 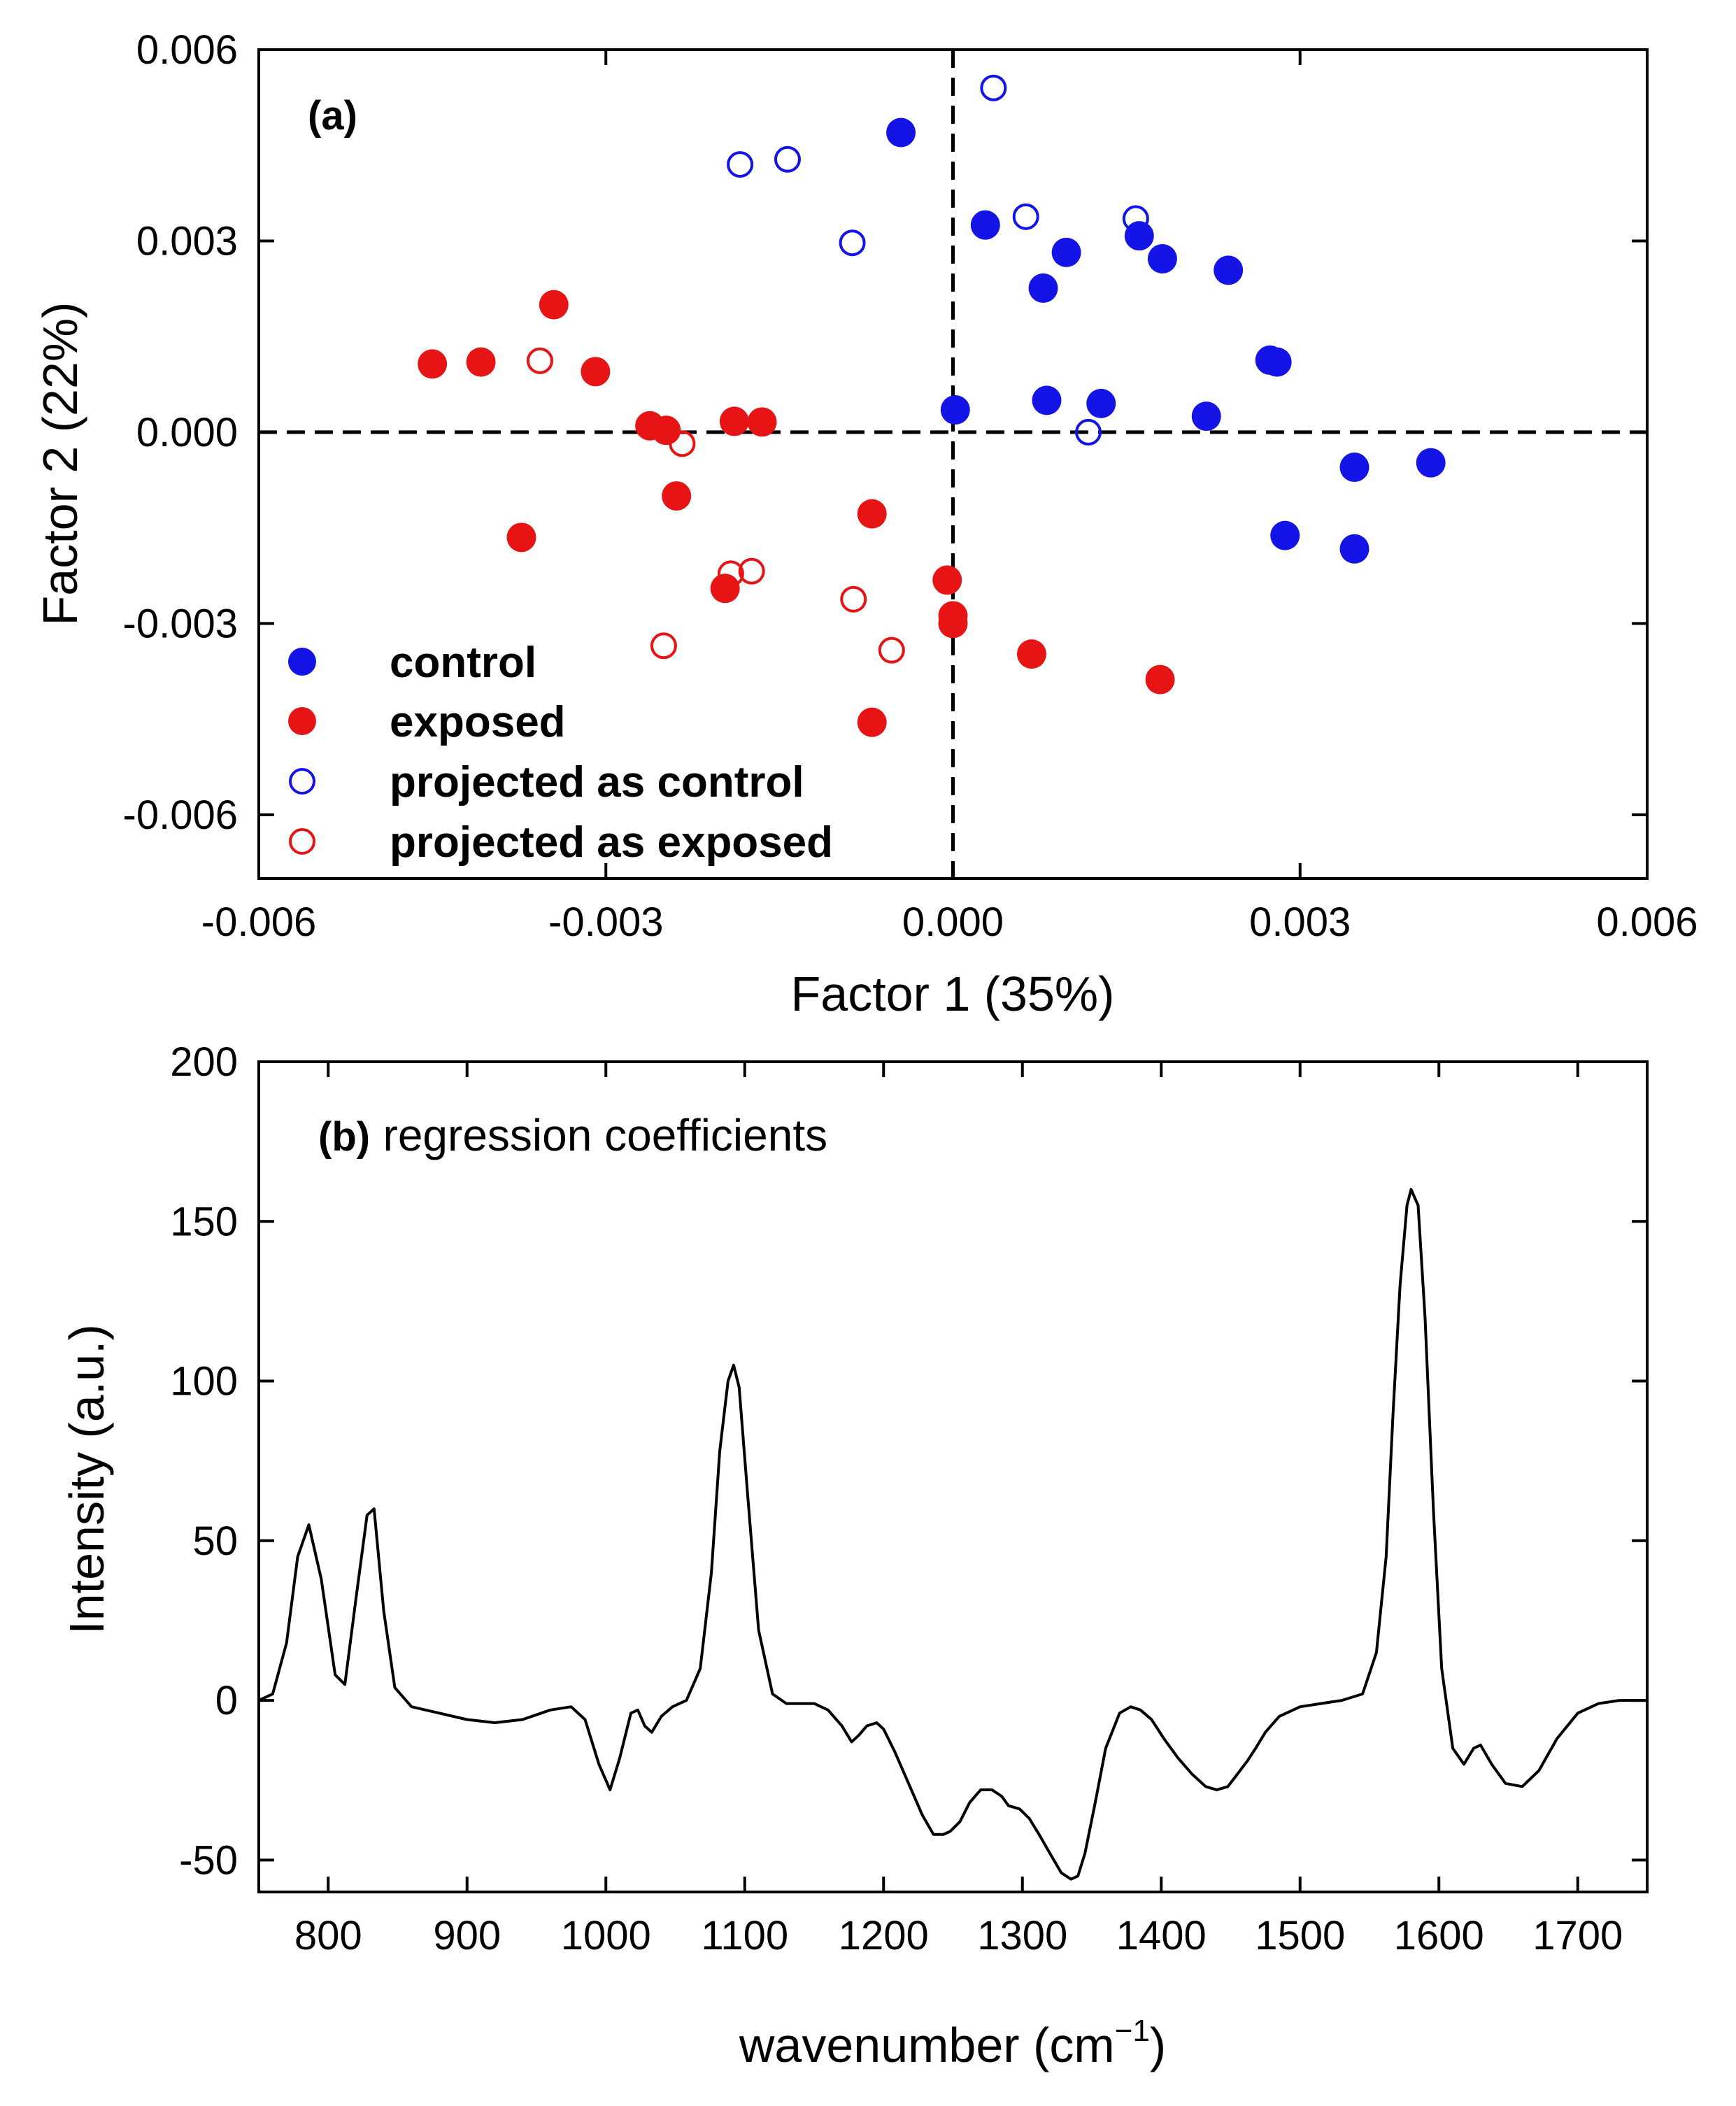 What do you see at coordinates (1439, 1935) in the screenshot?
I see `b-x-tick-label: 1600` at bounding box center [1439, 1935].